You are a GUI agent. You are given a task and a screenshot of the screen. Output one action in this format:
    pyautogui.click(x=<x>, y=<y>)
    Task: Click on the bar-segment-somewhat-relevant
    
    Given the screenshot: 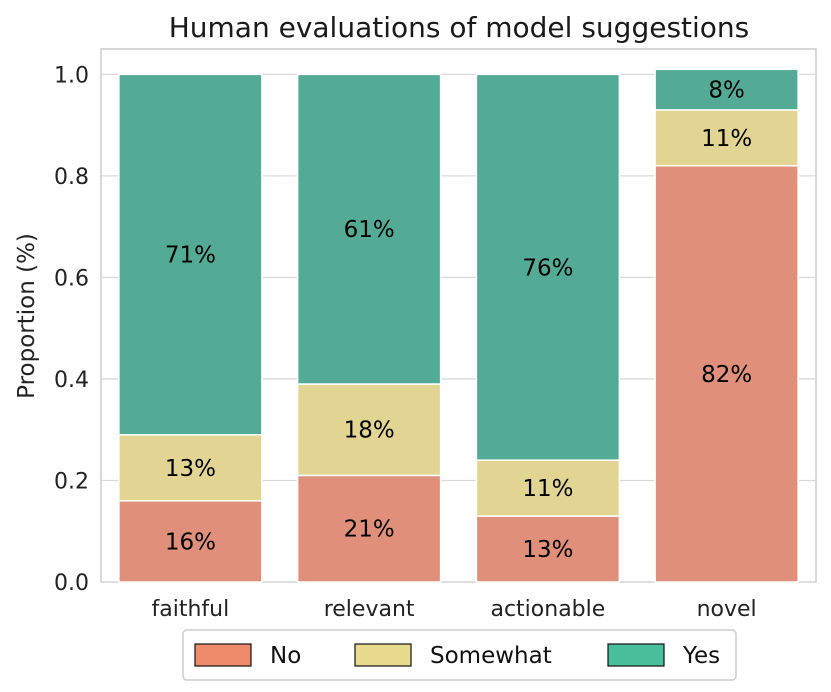 What is the action you would take?
    pyautogui.click(x=369, y=430)
    